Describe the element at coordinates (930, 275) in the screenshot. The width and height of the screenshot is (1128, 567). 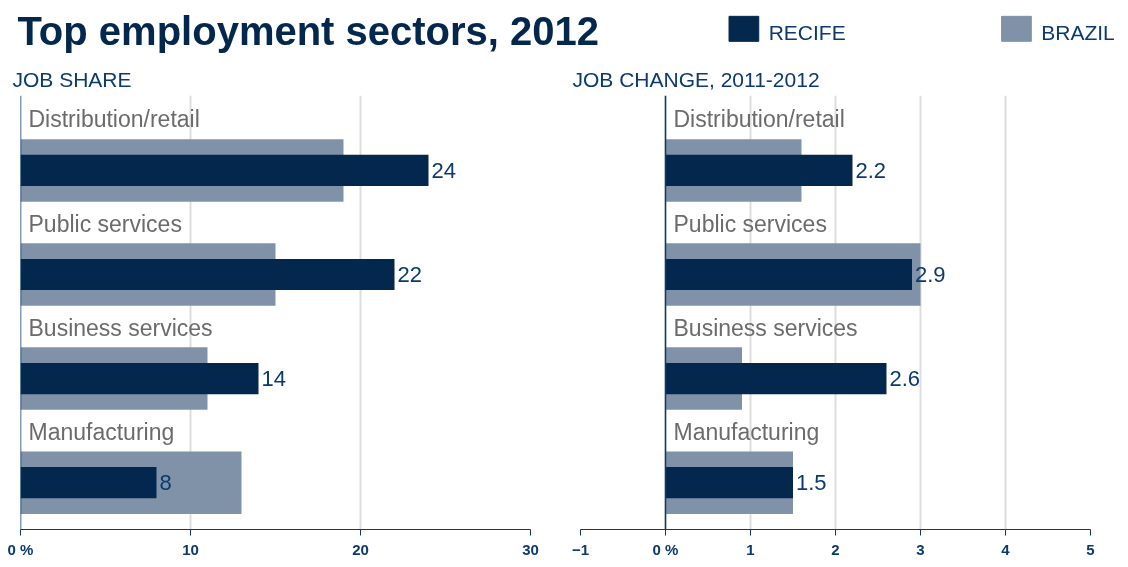
I see `data-label: 2.9` at that location.